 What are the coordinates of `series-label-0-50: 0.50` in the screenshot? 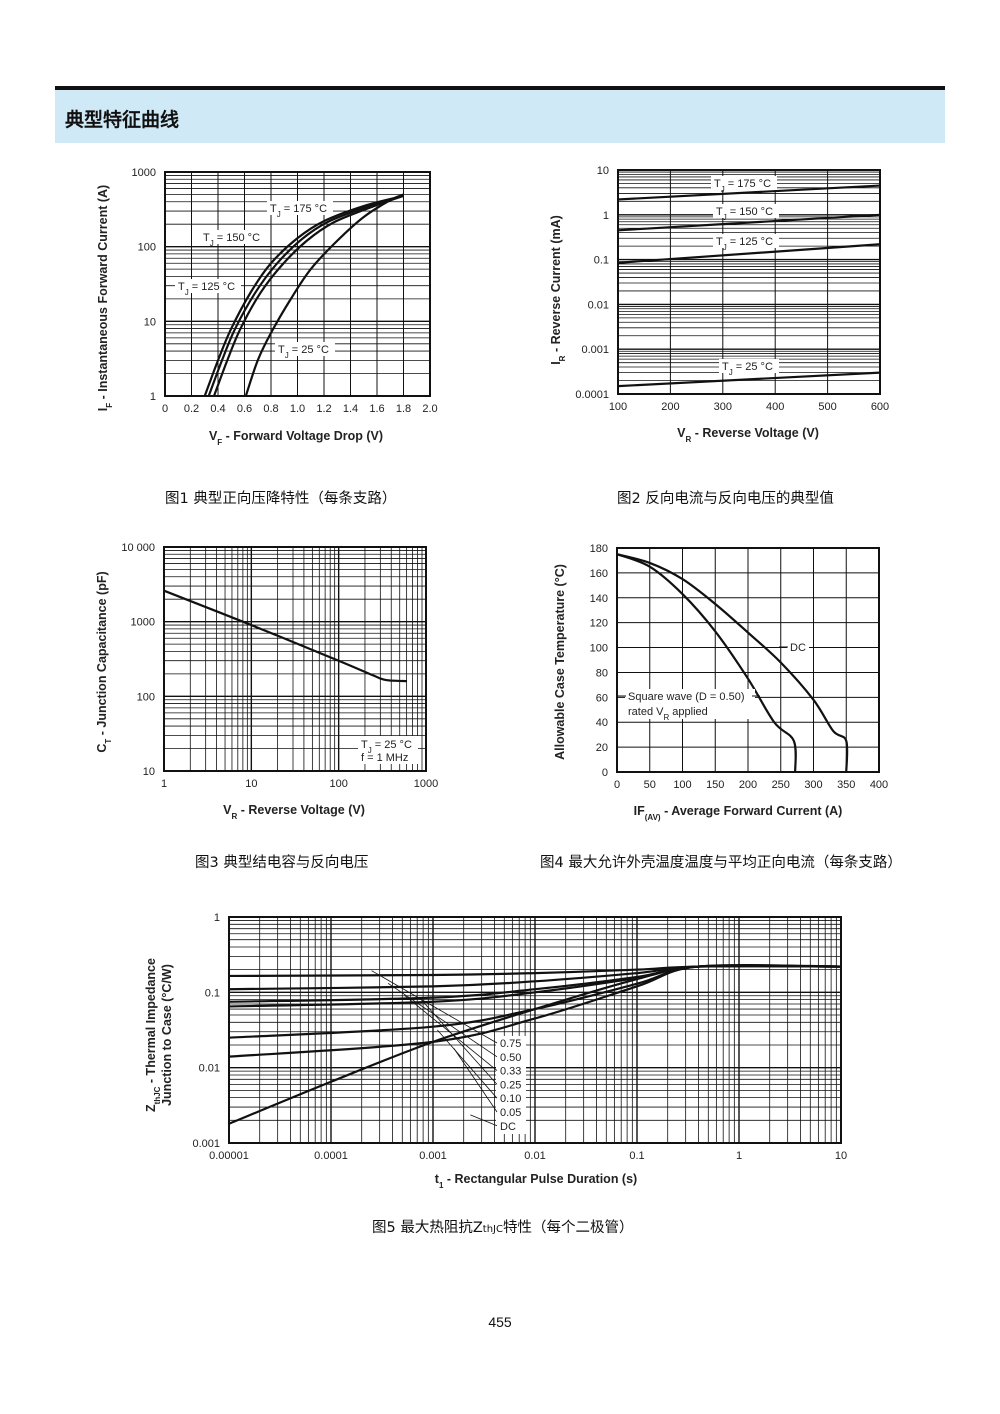 It's located at (510, 1058).